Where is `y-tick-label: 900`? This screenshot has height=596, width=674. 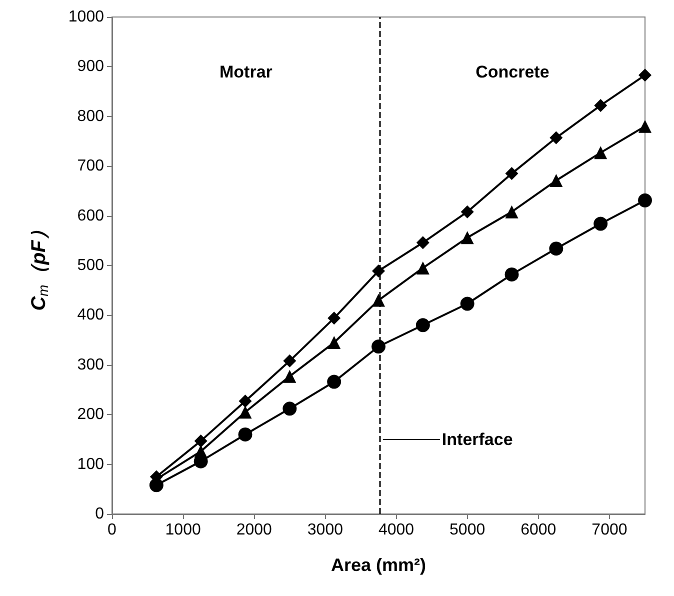 y-tick-label: 900 is located at coordinates (90, 67).